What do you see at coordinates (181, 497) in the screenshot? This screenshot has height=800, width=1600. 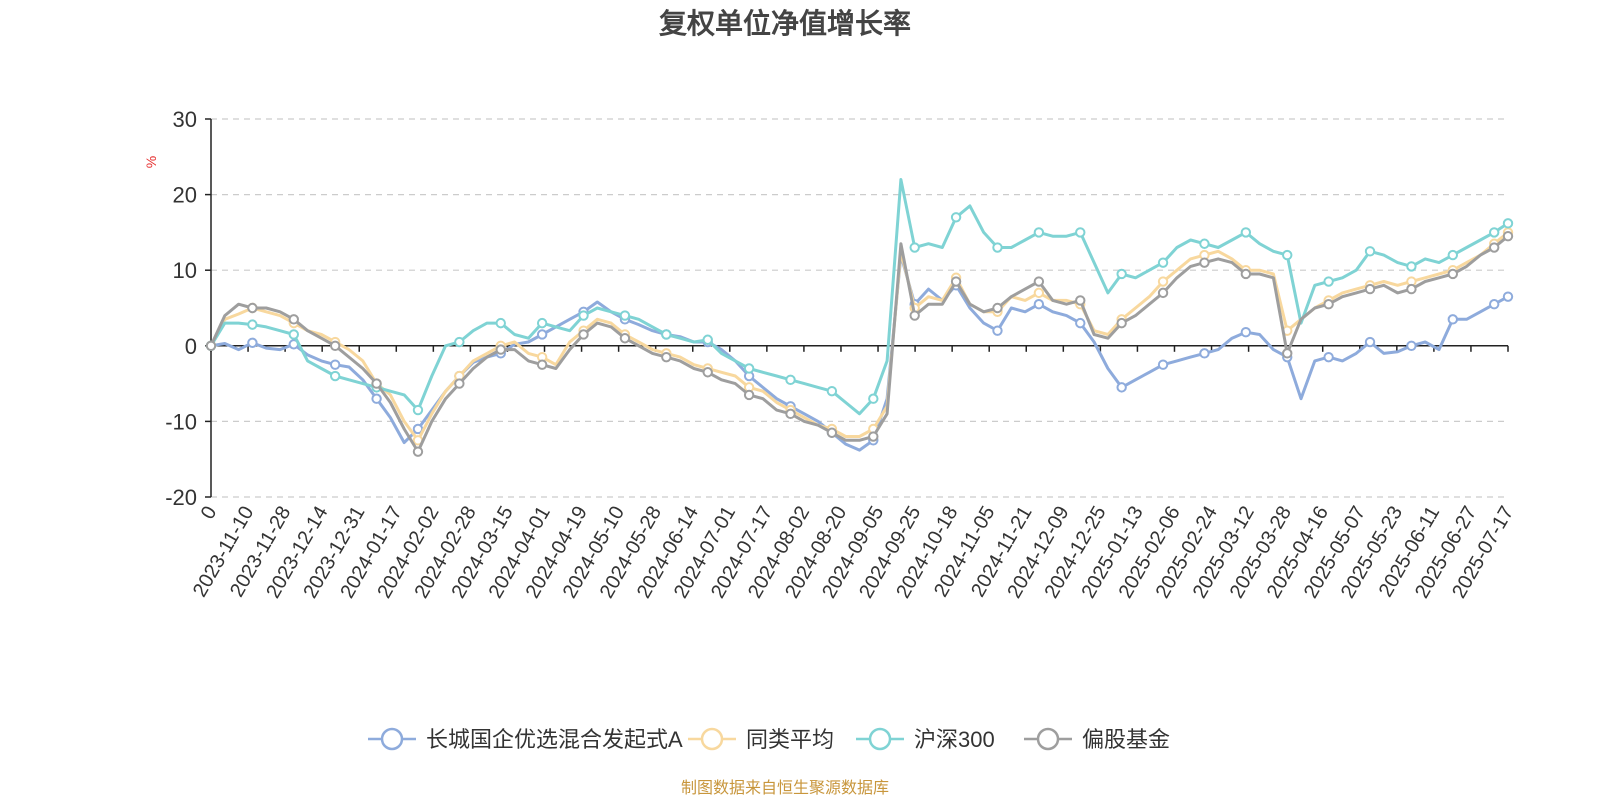 I see `y-tick-label: -20` at bounding box center [181, 497].